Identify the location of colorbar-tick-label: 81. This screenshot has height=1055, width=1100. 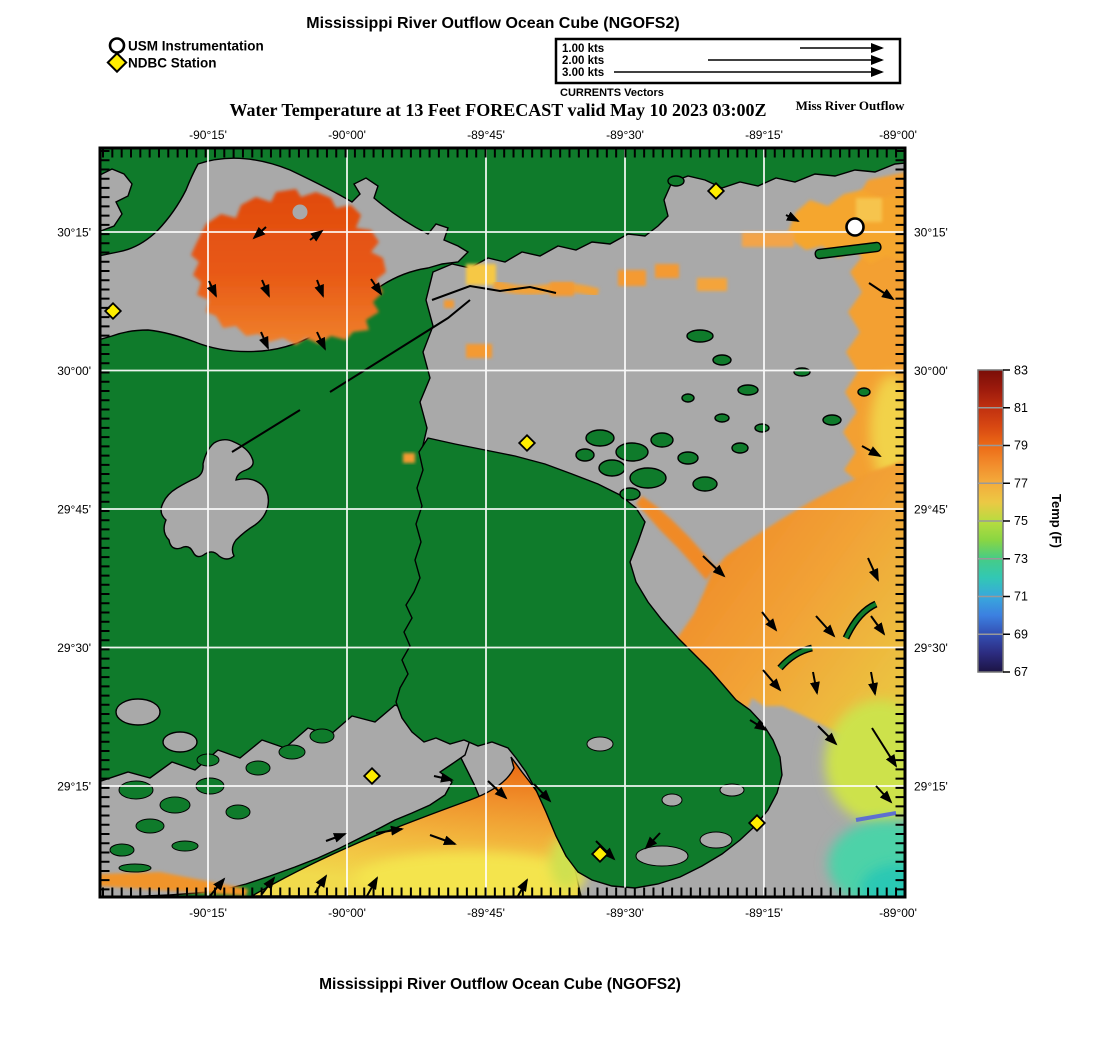
(1021, 408).